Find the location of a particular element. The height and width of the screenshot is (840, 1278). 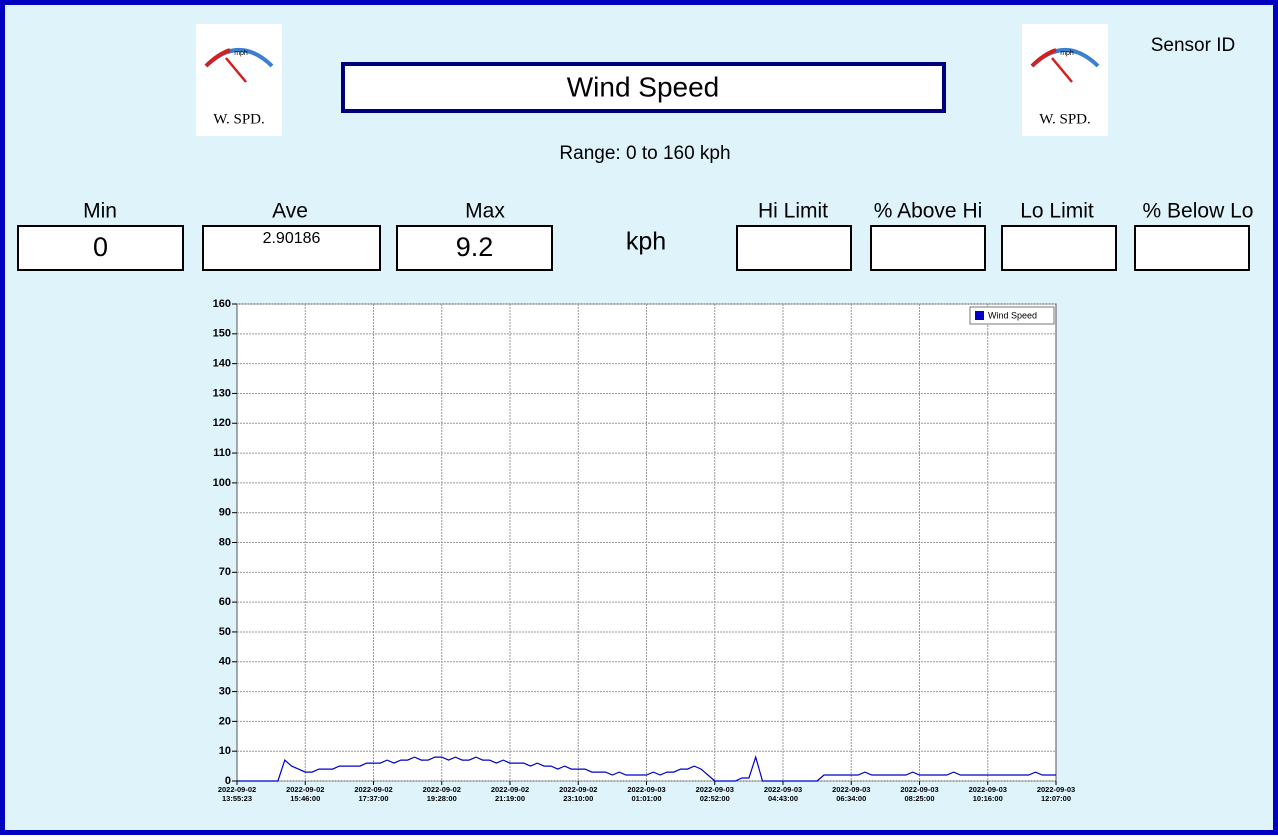

legend-box is located at coordinates (1012, 315).